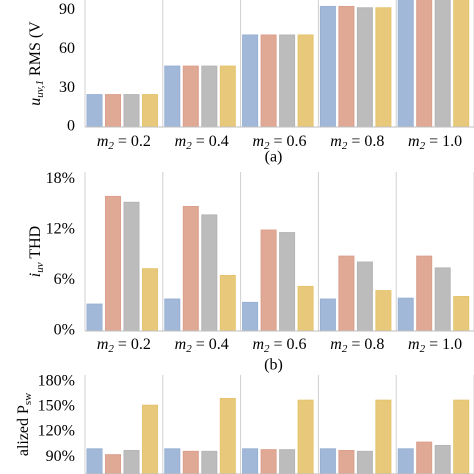  I want to click on y-axis-label: iuv THD, so click(36, 251).